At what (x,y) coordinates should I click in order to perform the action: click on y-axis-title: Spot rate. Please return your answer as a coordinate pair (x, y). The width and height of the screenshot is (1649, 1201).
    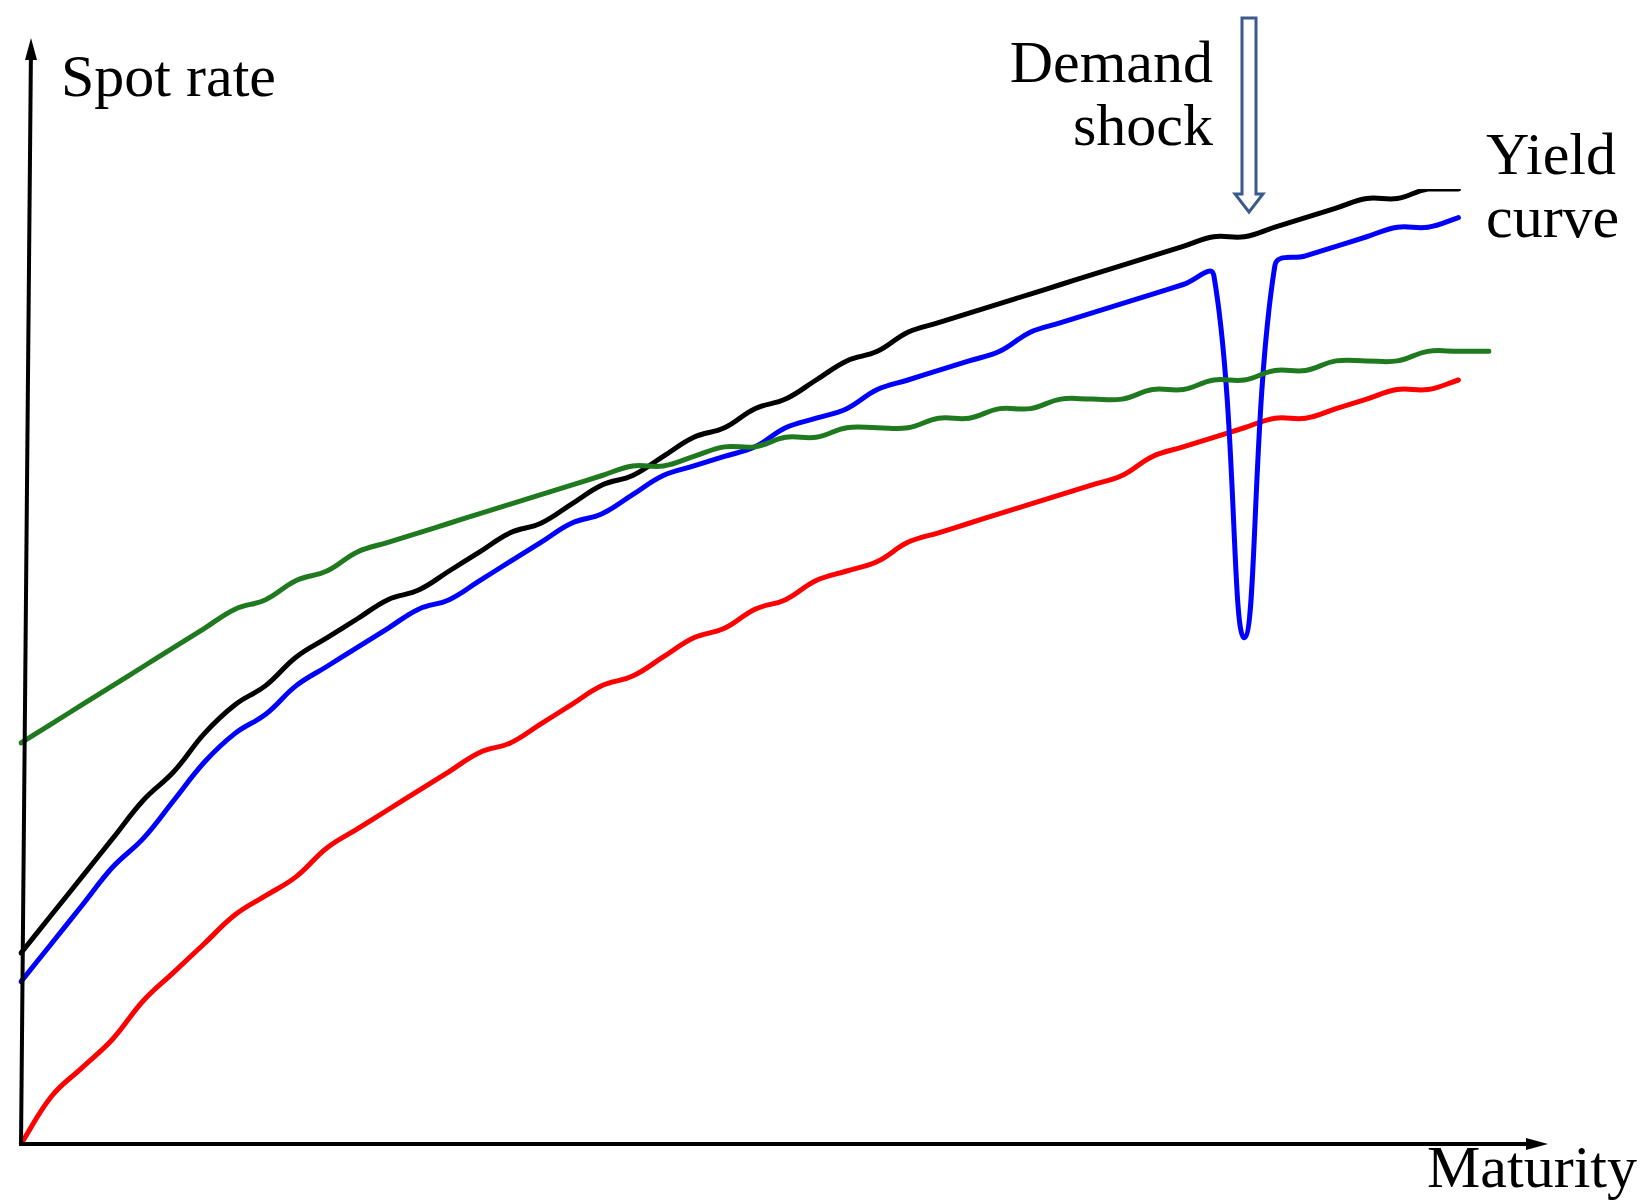
    Looking at the image, I should click on (168, 76).